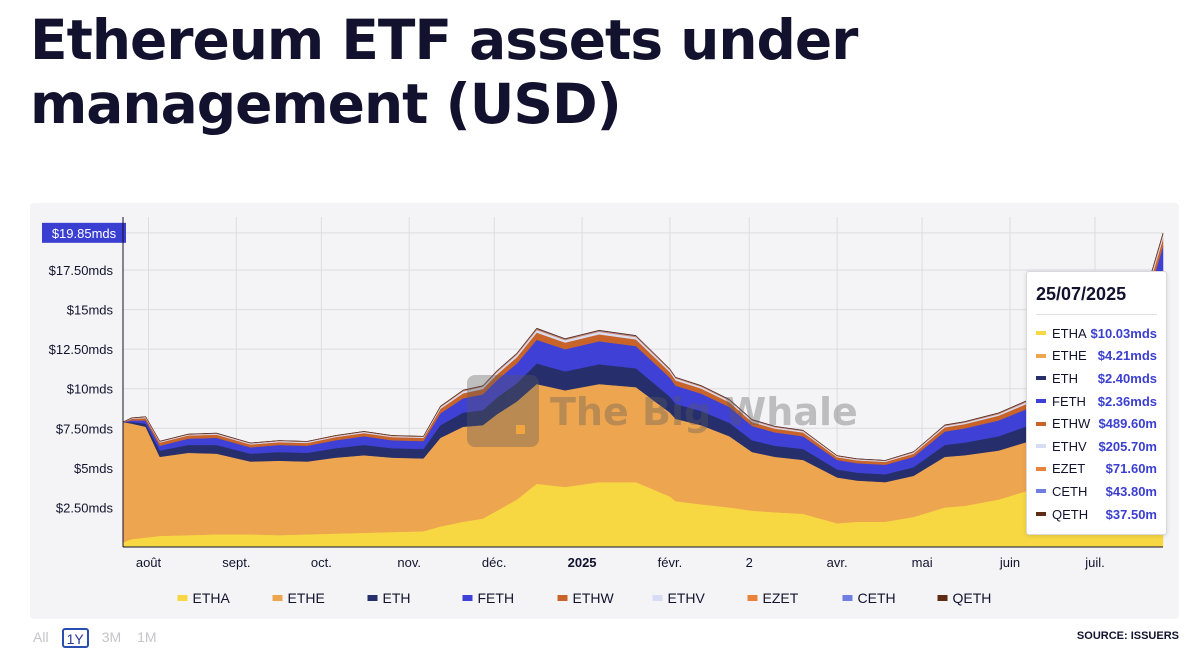 The width and height of the screenshot is (1200, 663). I want to click on legend-label: CETH, so click(877, 598).